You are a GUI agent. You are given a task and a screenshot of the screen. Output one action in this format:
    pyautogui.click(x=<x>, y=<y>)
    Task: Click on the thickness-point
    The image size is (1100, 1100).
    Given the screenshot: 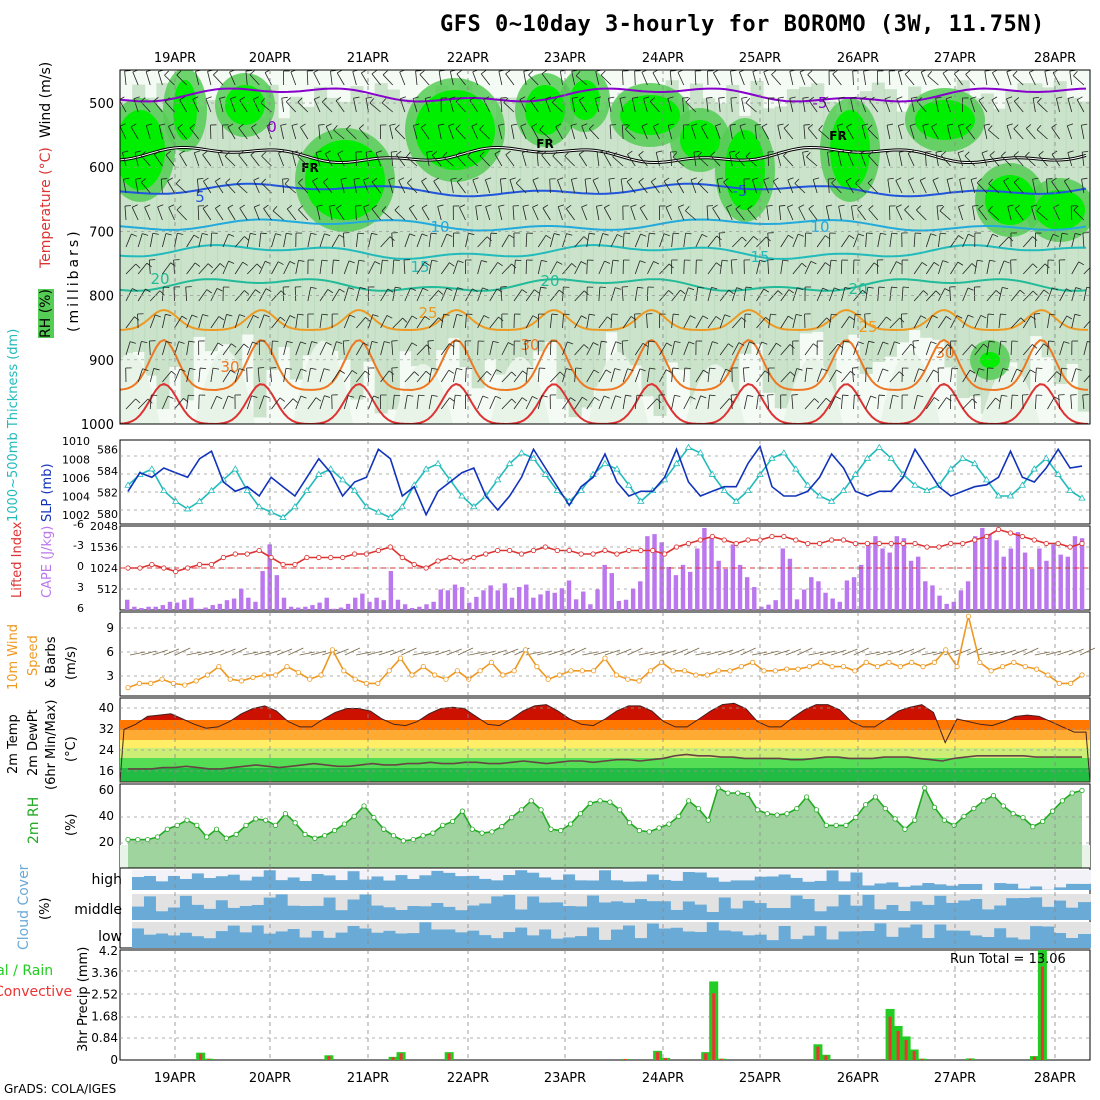 What is the action you would take?
    pyautogui.click(x=152, y=468)
    